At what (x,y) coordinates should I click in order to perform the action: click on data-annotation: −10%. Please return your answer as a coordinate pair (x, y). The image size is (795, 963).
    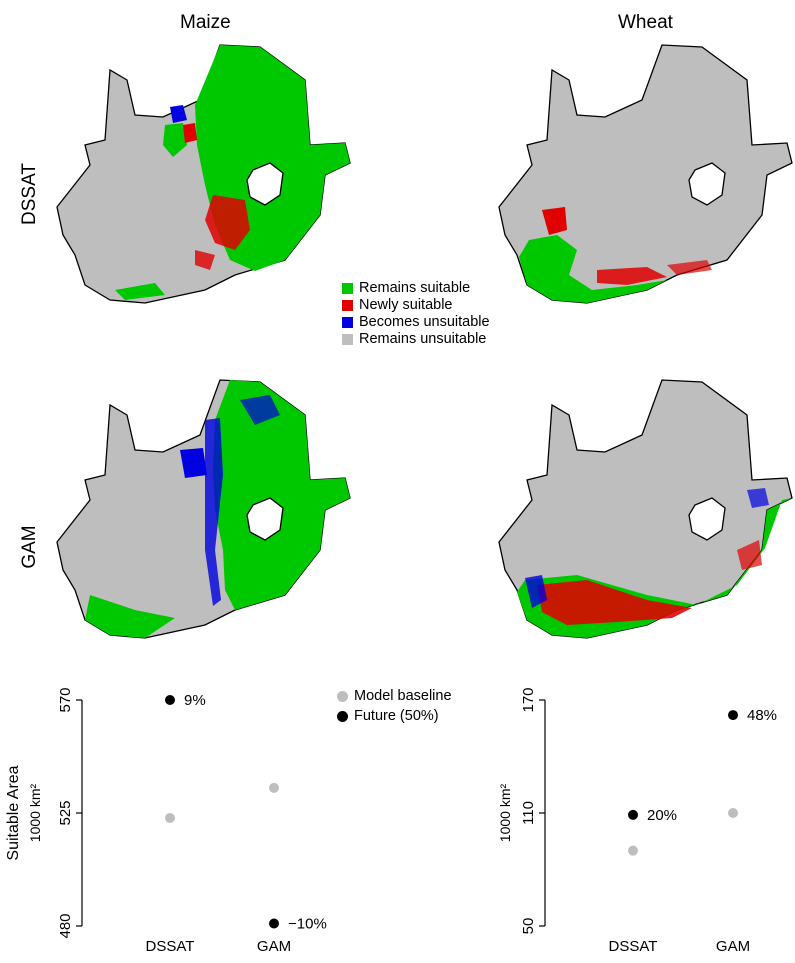
    Looking at the image, I should click on (307, 923).